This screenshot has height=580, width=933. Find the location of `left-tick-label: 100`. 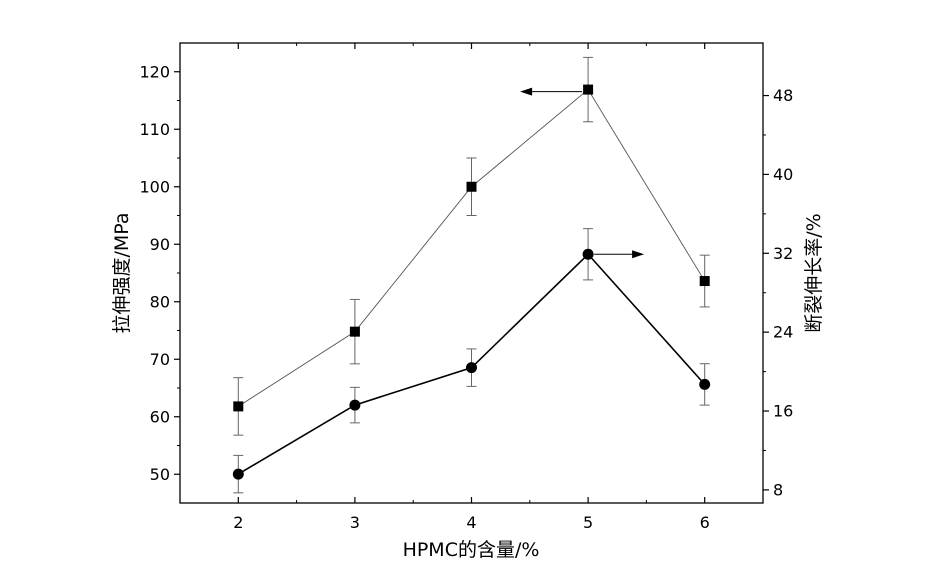

left-tick-label: 100 is located at coordinates (154, 186).